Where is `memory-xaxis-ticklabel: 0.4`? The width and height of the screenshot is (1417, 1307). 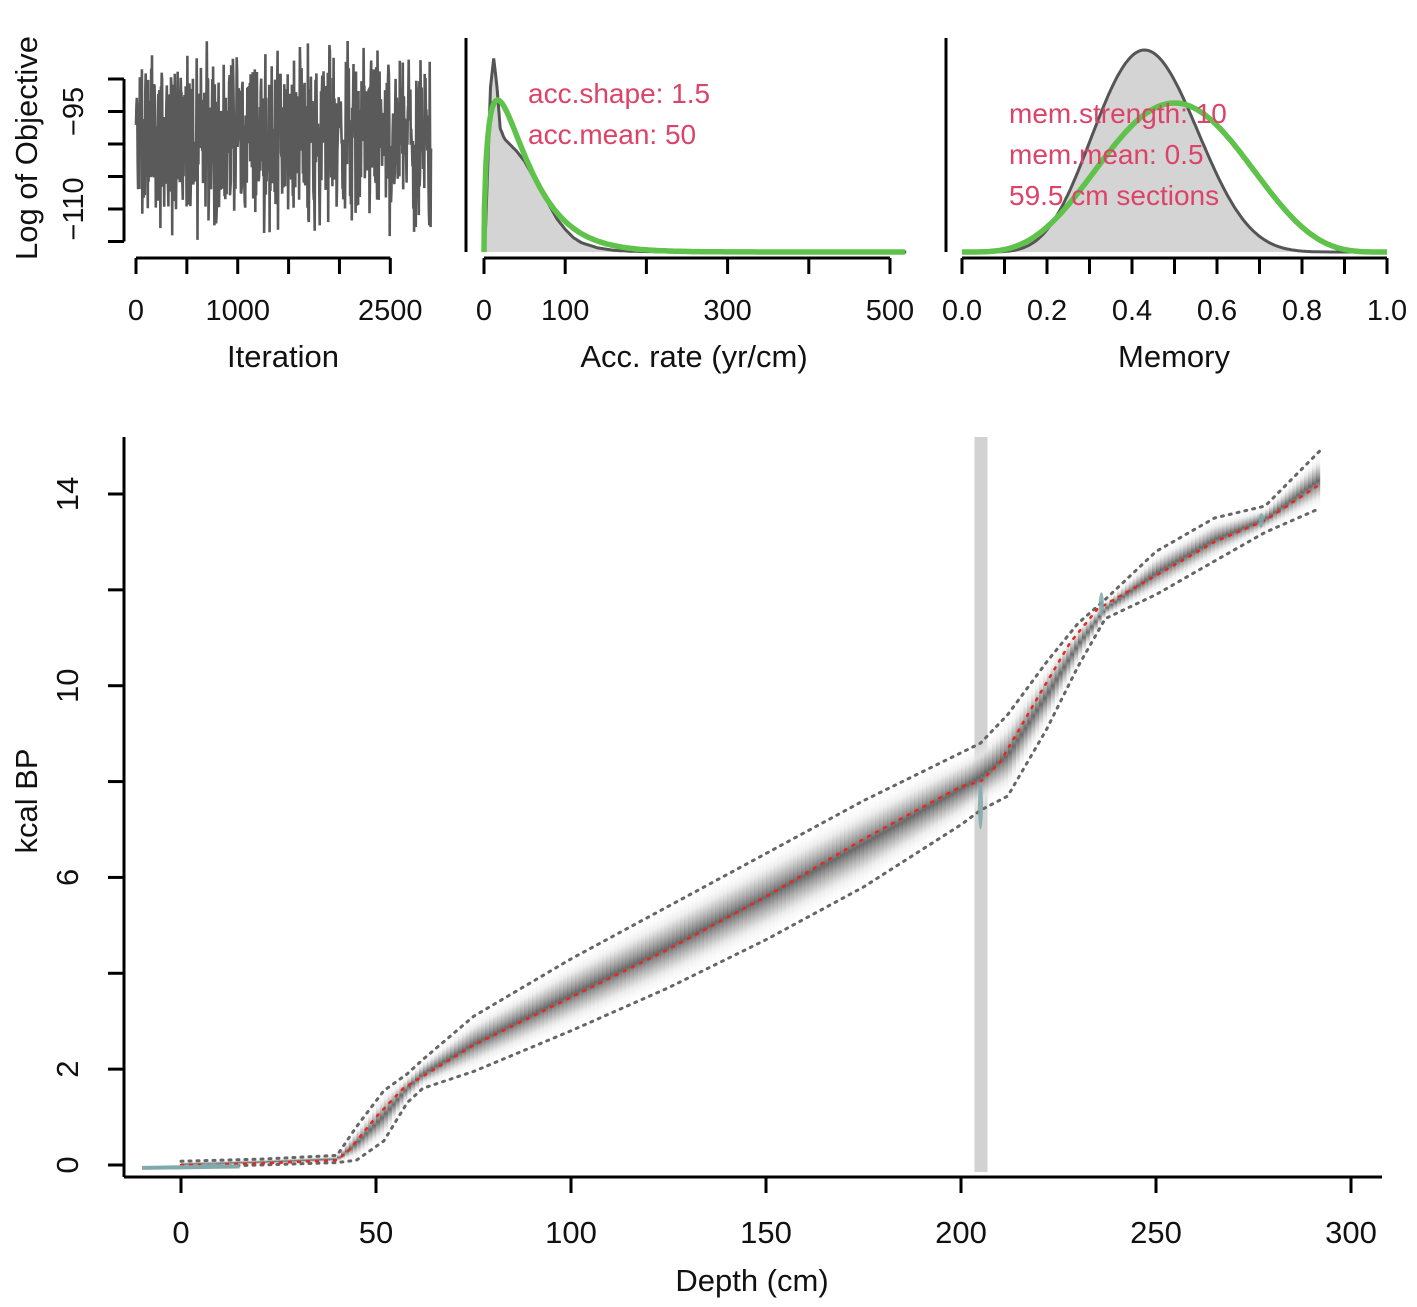
memory-xaxis-ticklabel: 0.4 is located at coordinates (1132, 311).